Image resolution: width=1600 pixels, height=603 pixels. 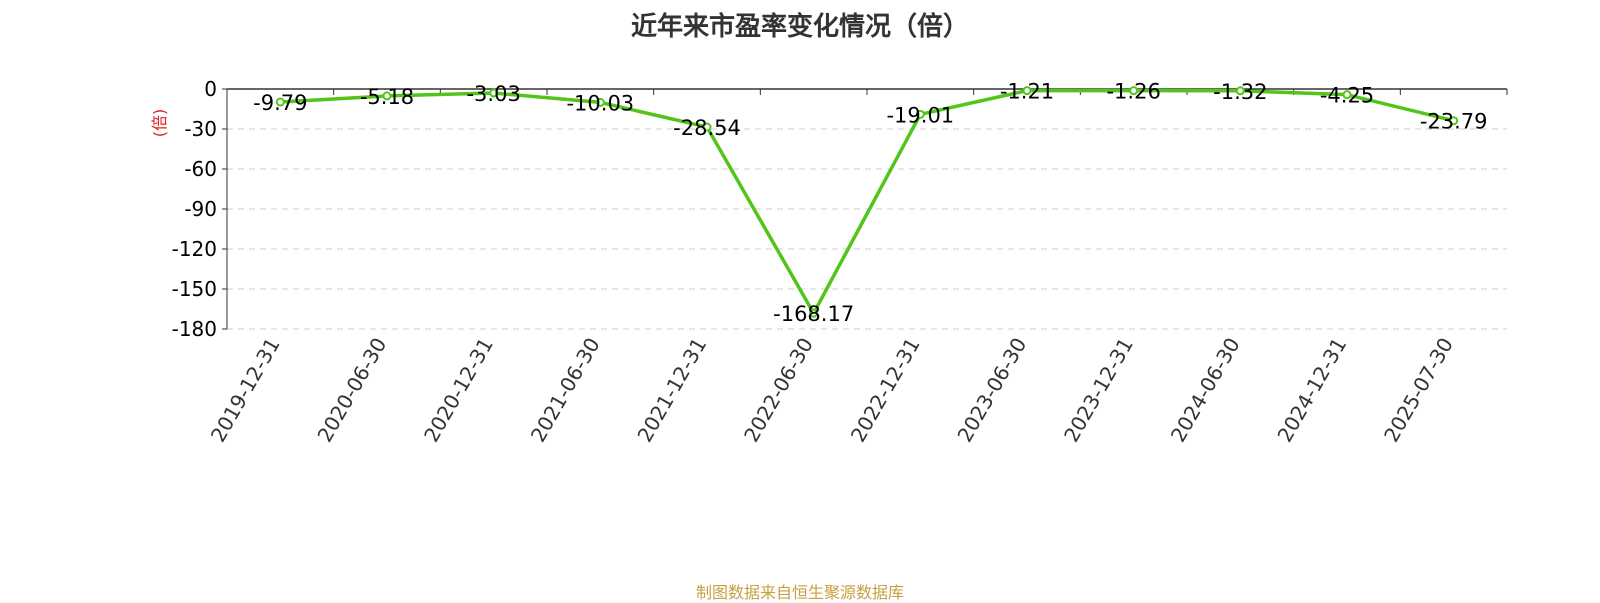 I want to click on data-label: -5.18, so click(x=387, y=97).